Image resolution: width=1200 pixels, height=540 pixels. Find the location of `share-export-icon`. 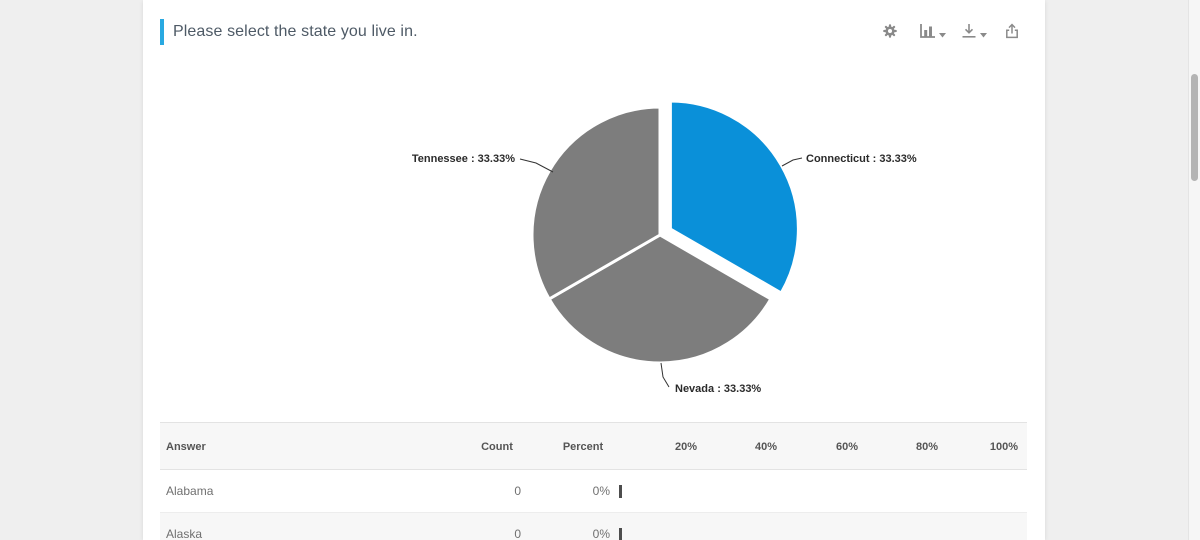

share-export-icon is located at coordinates (1012, 33).